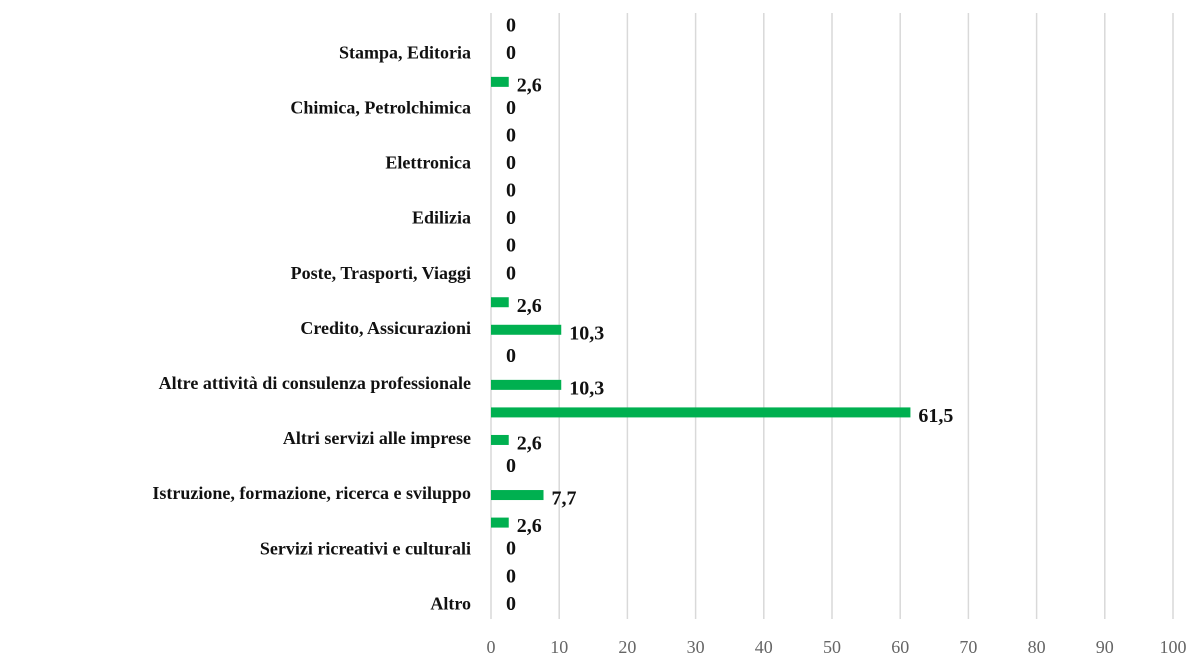 The height and width of the screenshot is (660, 1194). What do you see at coordinates (900, 647) in the screenshot?
I see `x-tick-label: 60` at bounding box center [900, 647].